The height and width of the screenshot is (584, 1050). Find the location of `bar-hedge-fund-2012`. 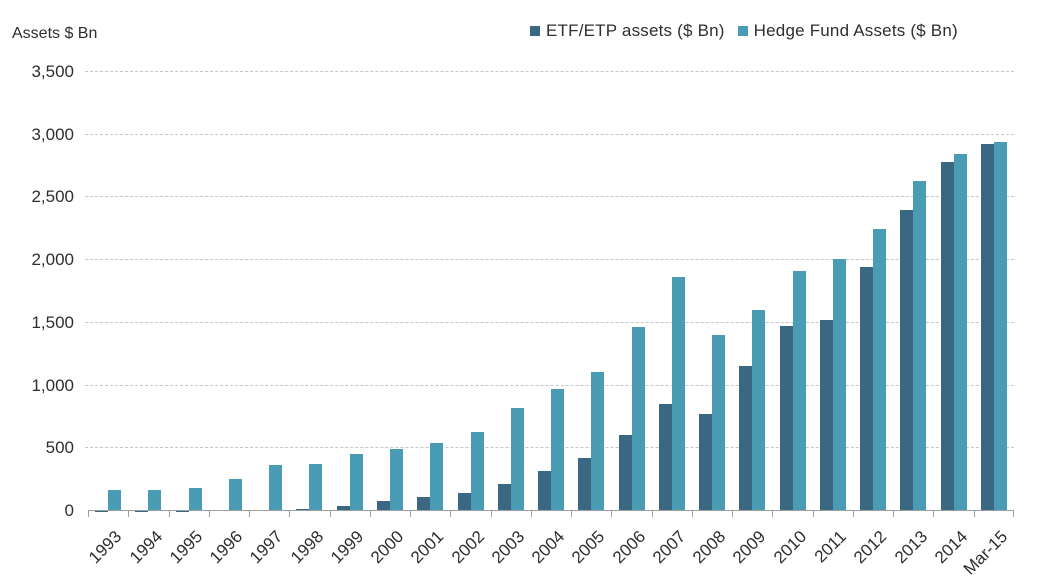

bar-hedge-fund-2012 is located at coordinates (880, 369).